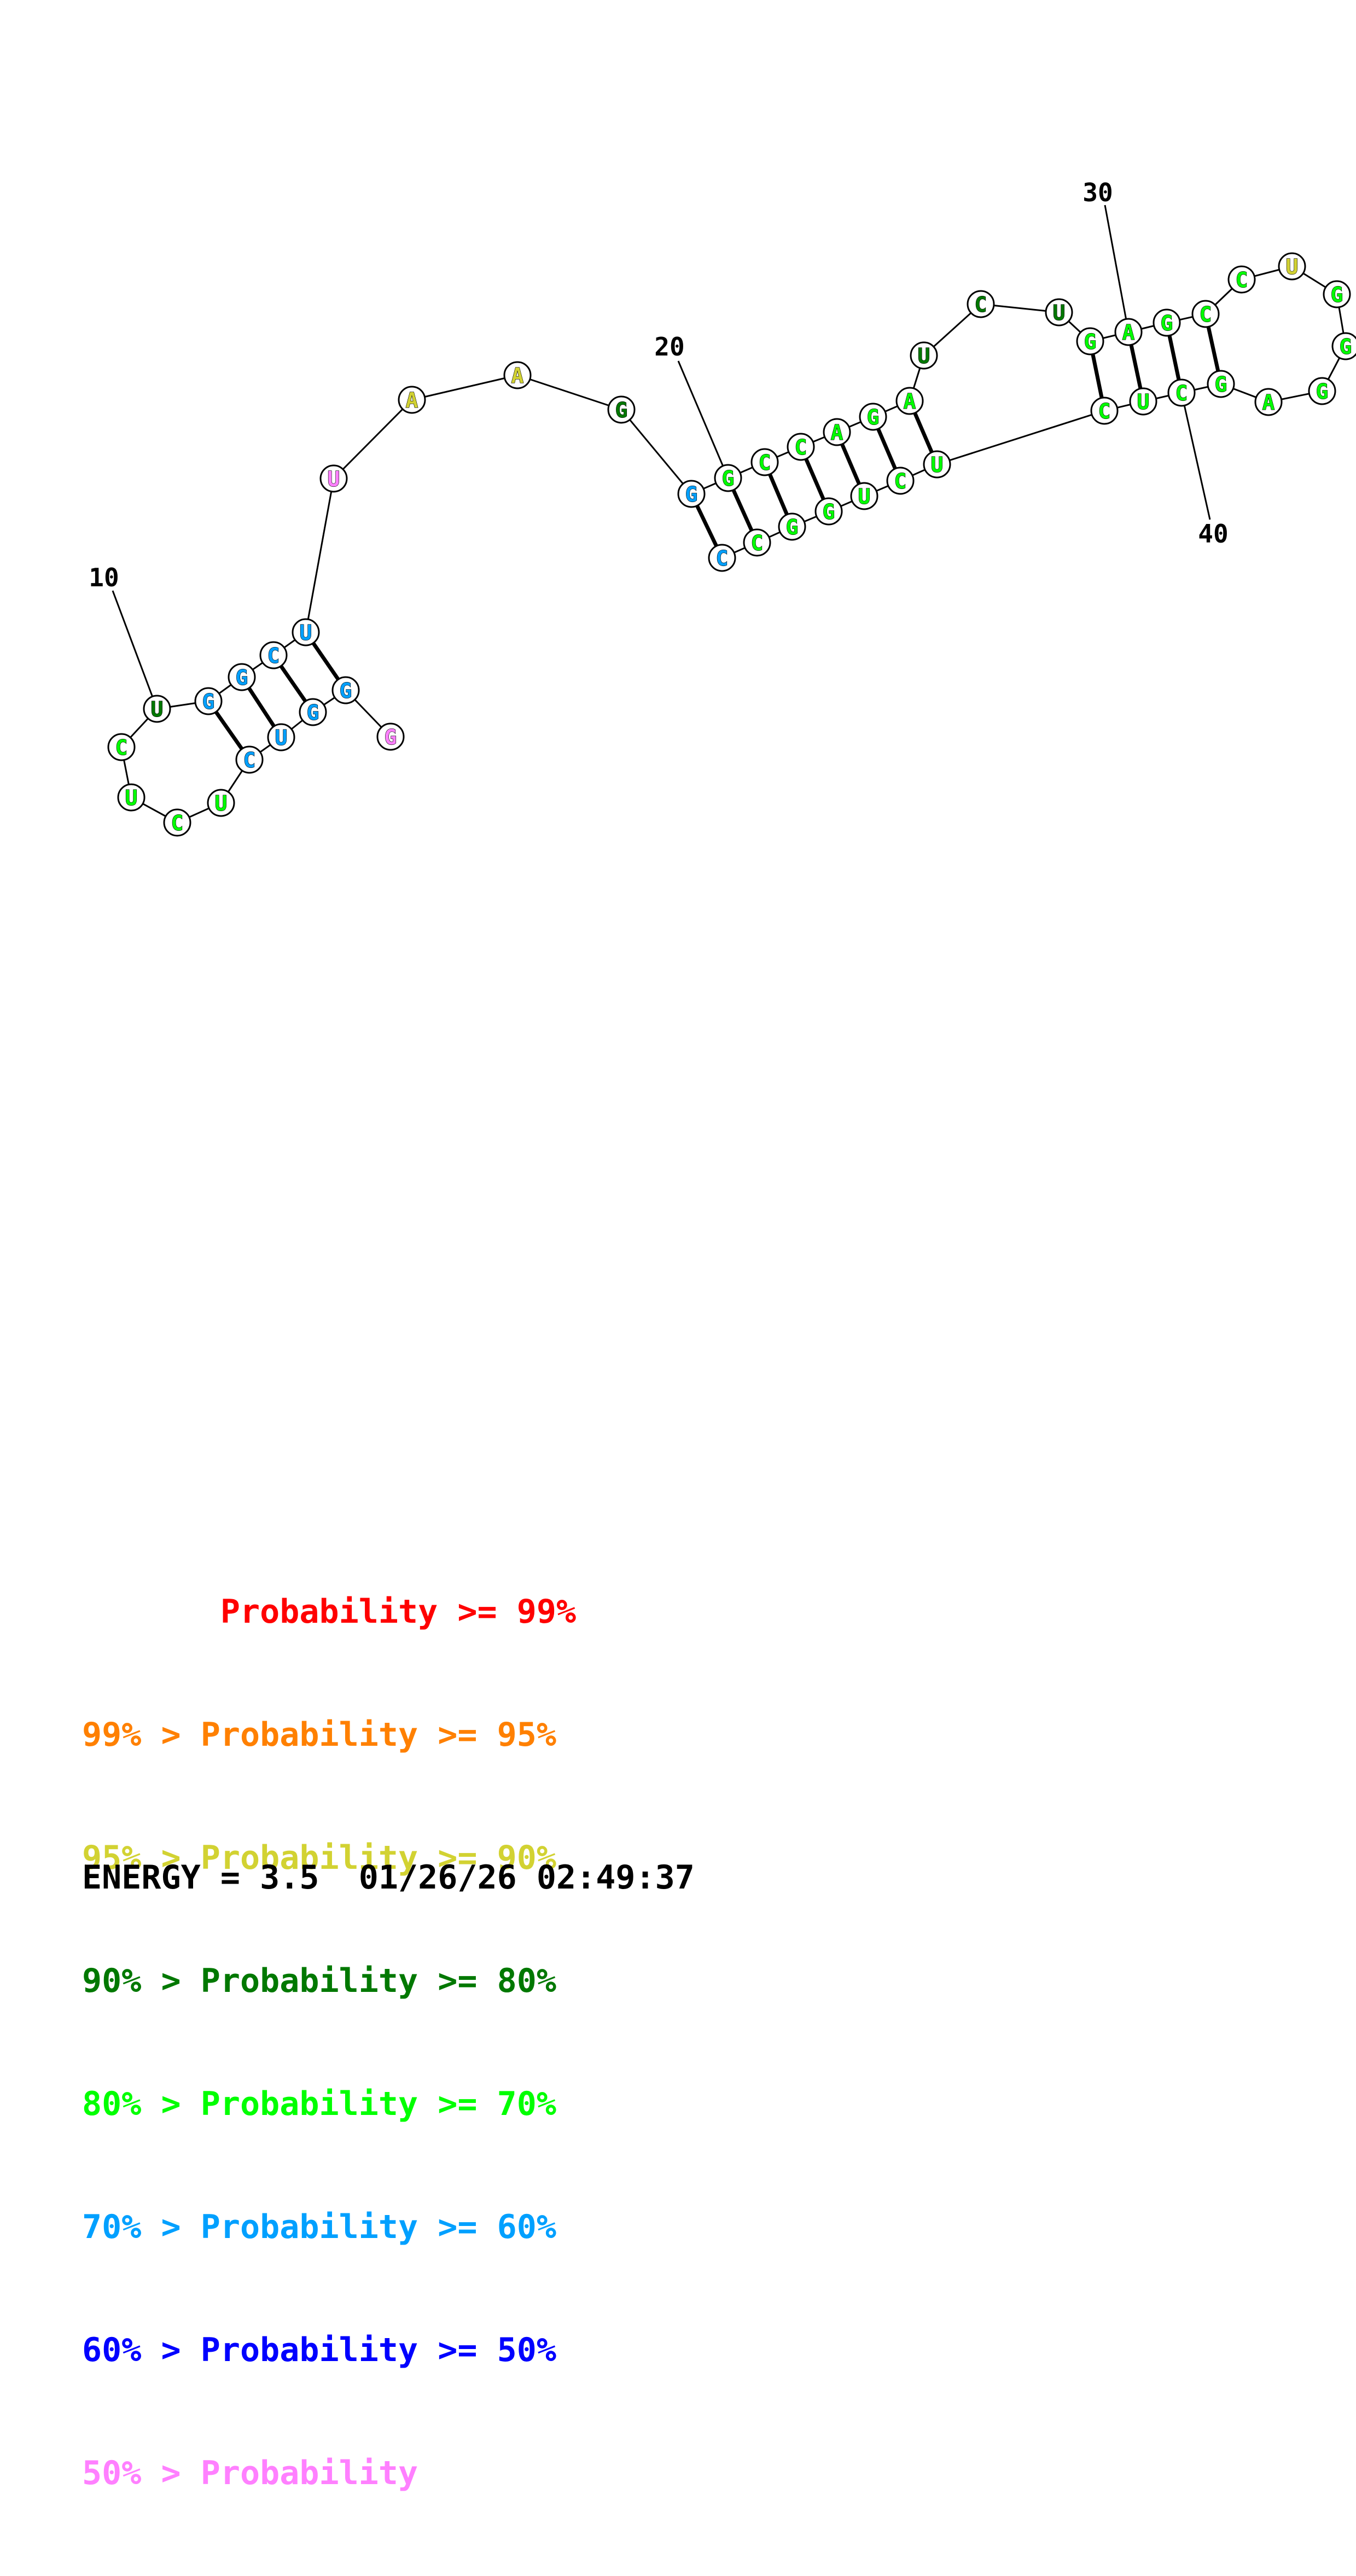 This screenshot has width=1356, height=2576. What do you see at coordinates (828, 511) in the screenshot?
I see `nucleotide-46: G` at bounding box center [828, 511].